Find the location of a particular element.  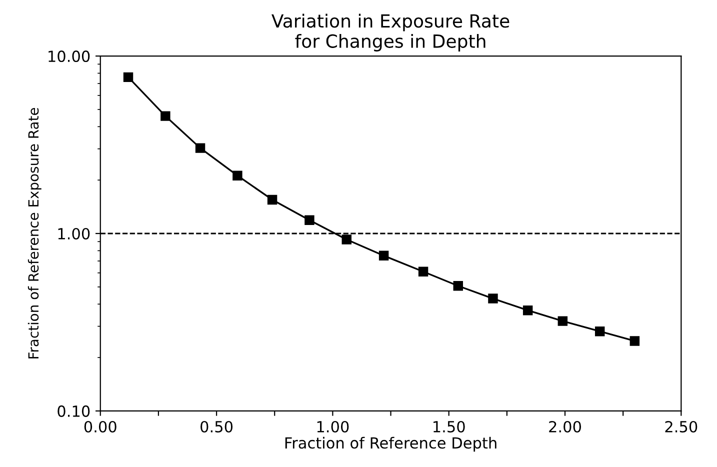

x-axis-title: Fraction of Reference Depth is located at coordinates (390, 444).